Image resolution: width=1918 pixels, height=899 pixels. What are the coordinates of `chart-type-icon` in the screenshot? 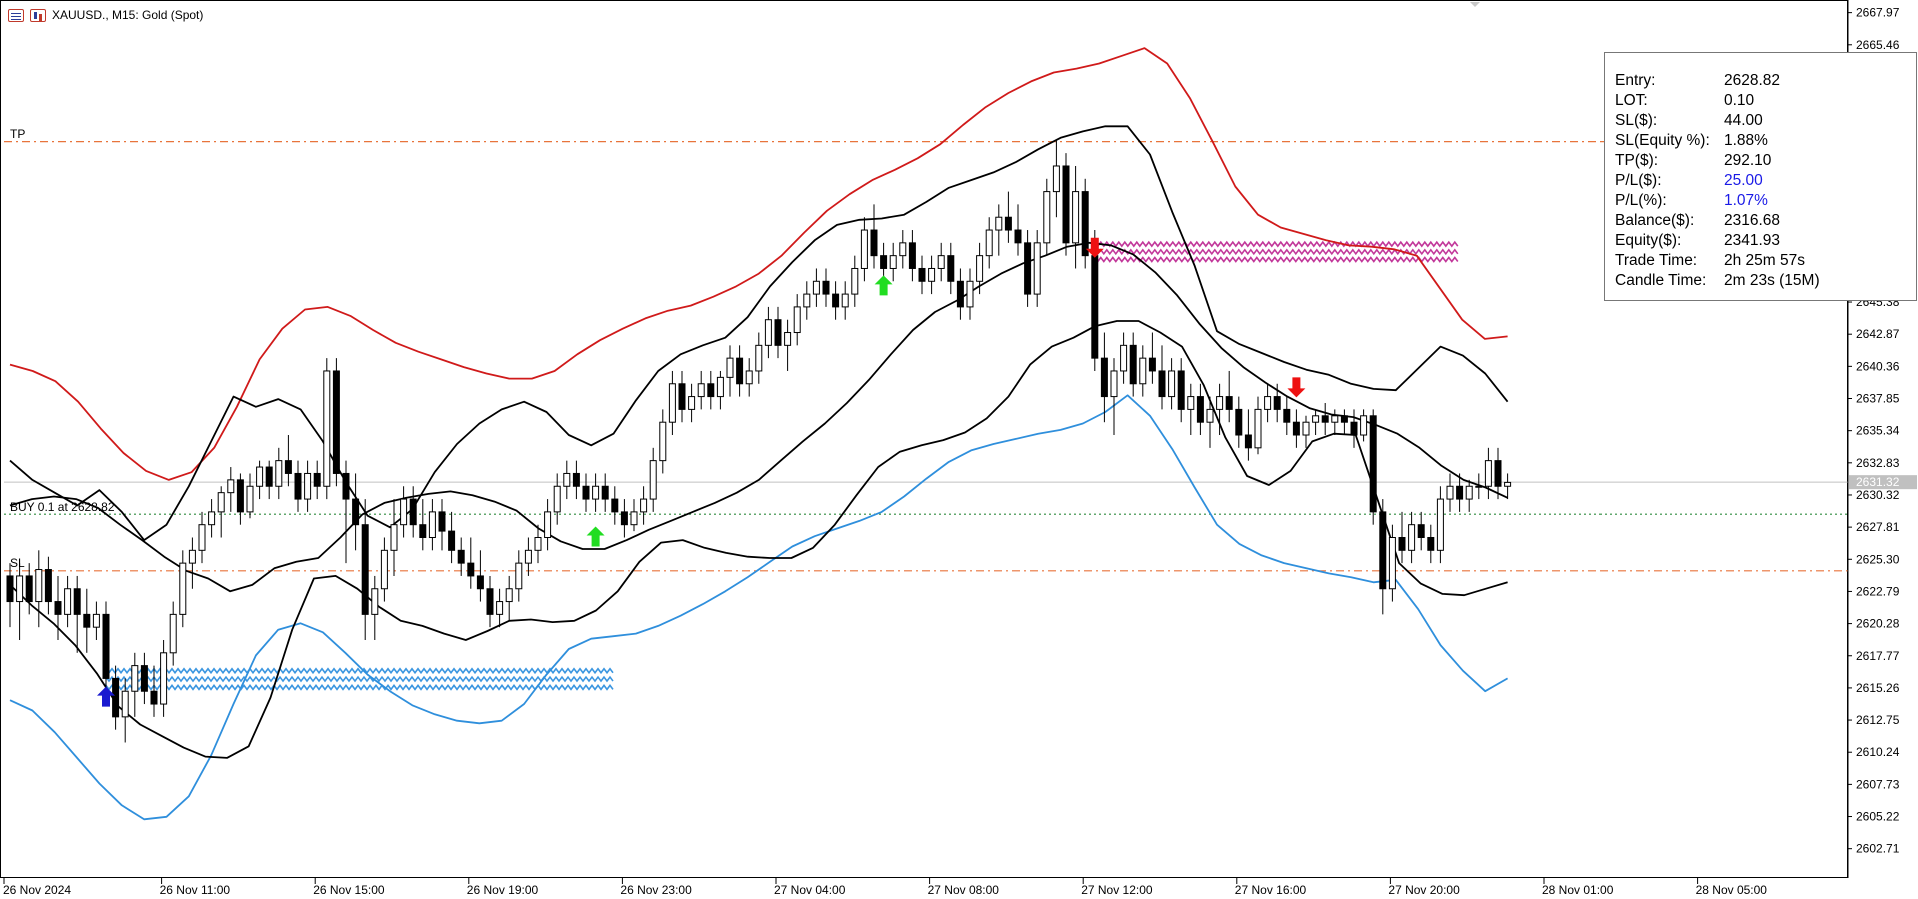 It's located at (38, 15).